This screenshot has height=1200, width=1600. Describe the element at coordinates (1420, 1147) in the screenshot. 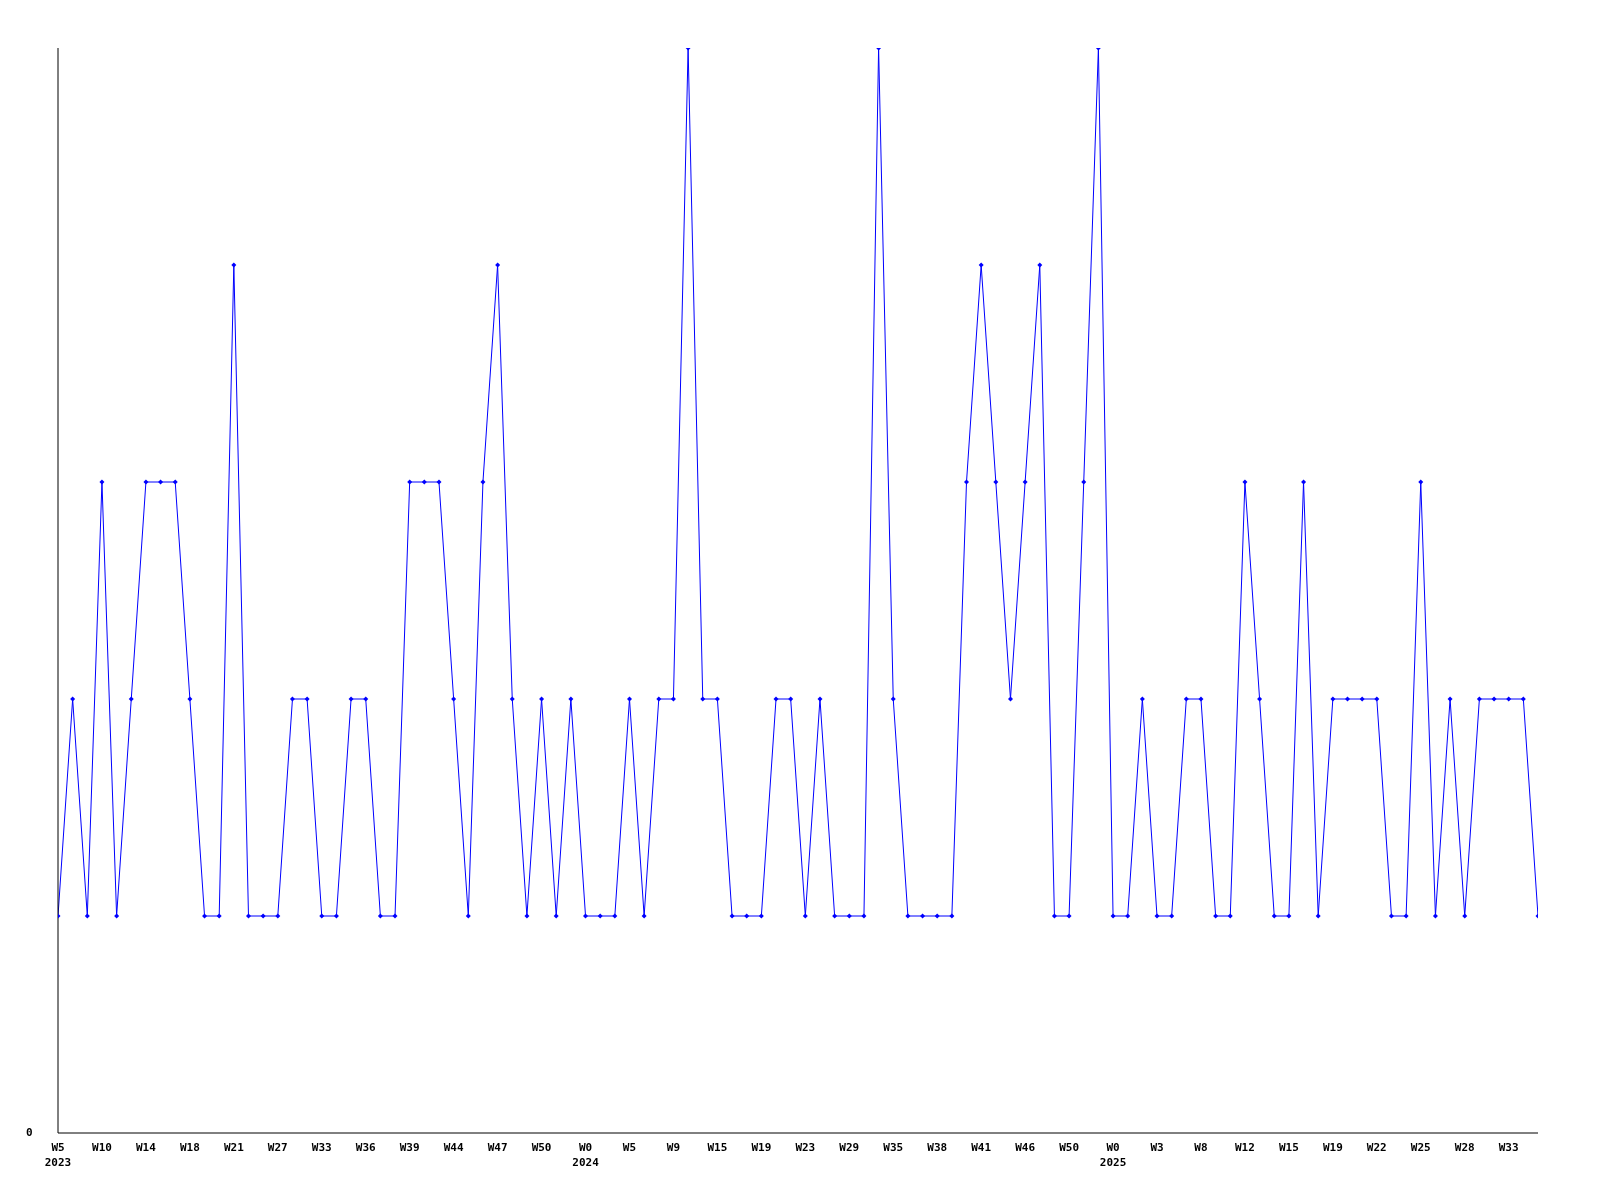

I see `x-tick-label: W25` at that location.